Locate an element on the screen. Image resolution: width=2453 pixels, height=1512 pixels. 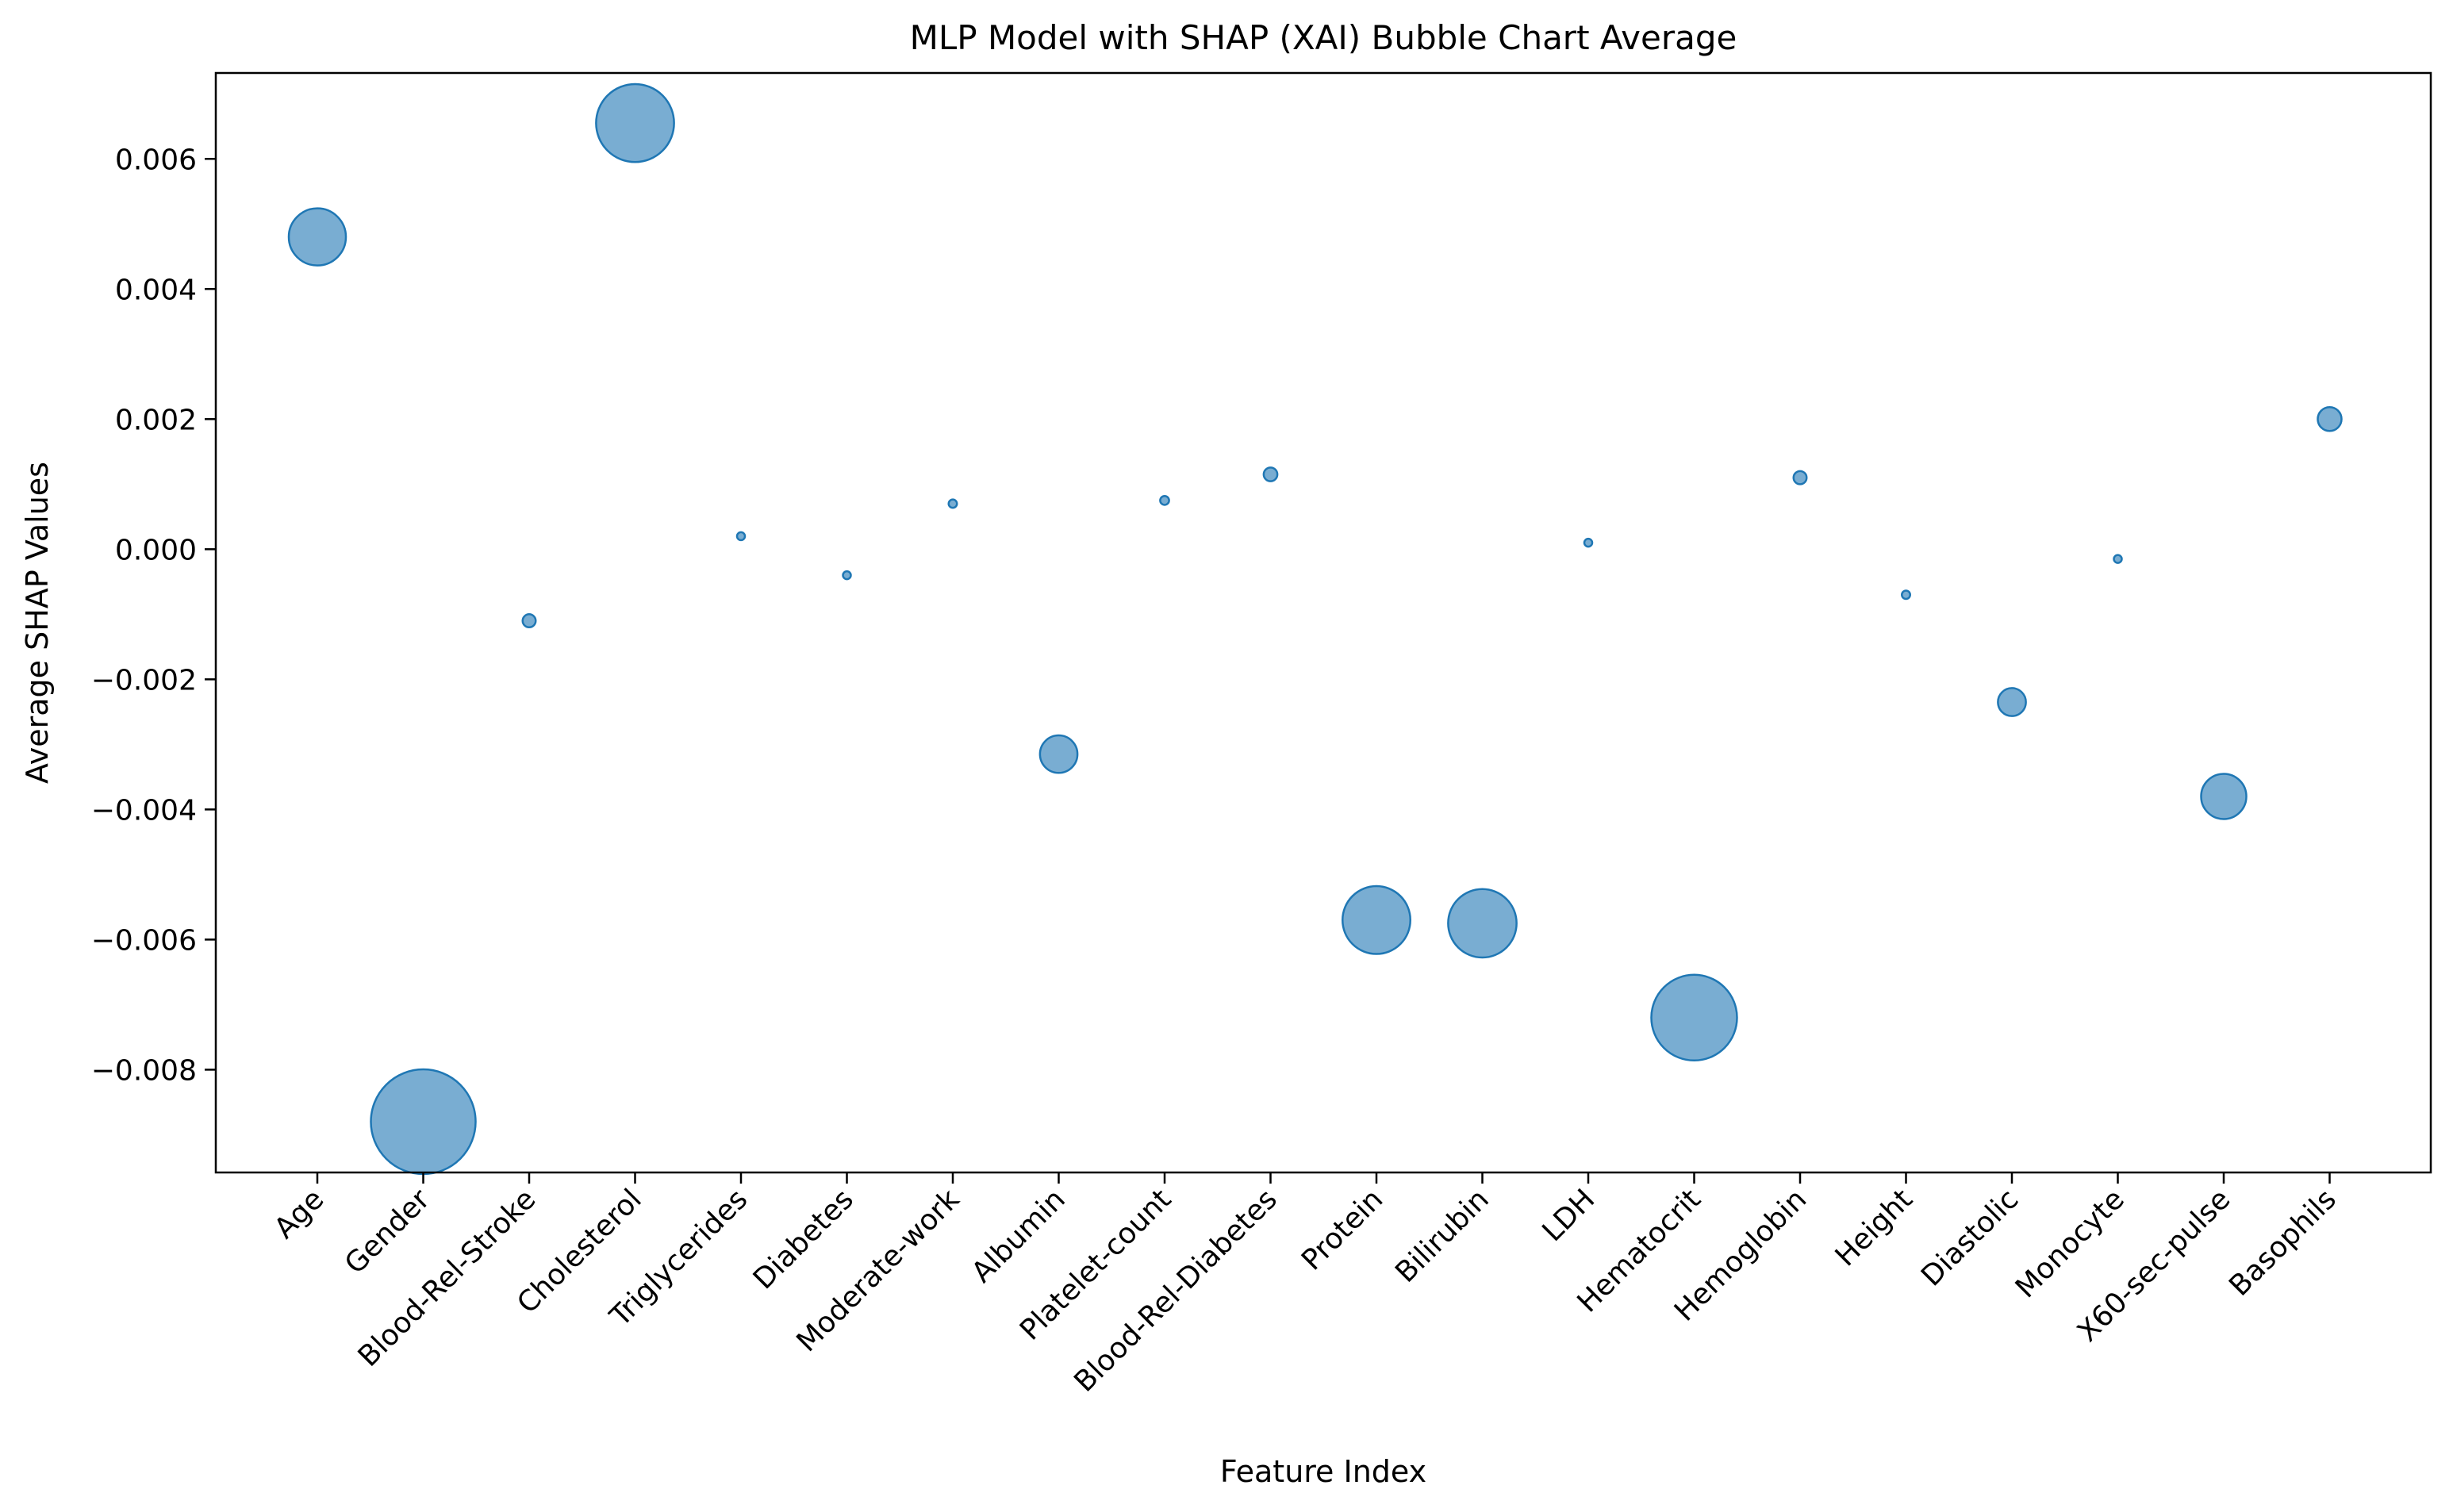
y-tick-label: −0.008 is located at coordinates (144, 1071).